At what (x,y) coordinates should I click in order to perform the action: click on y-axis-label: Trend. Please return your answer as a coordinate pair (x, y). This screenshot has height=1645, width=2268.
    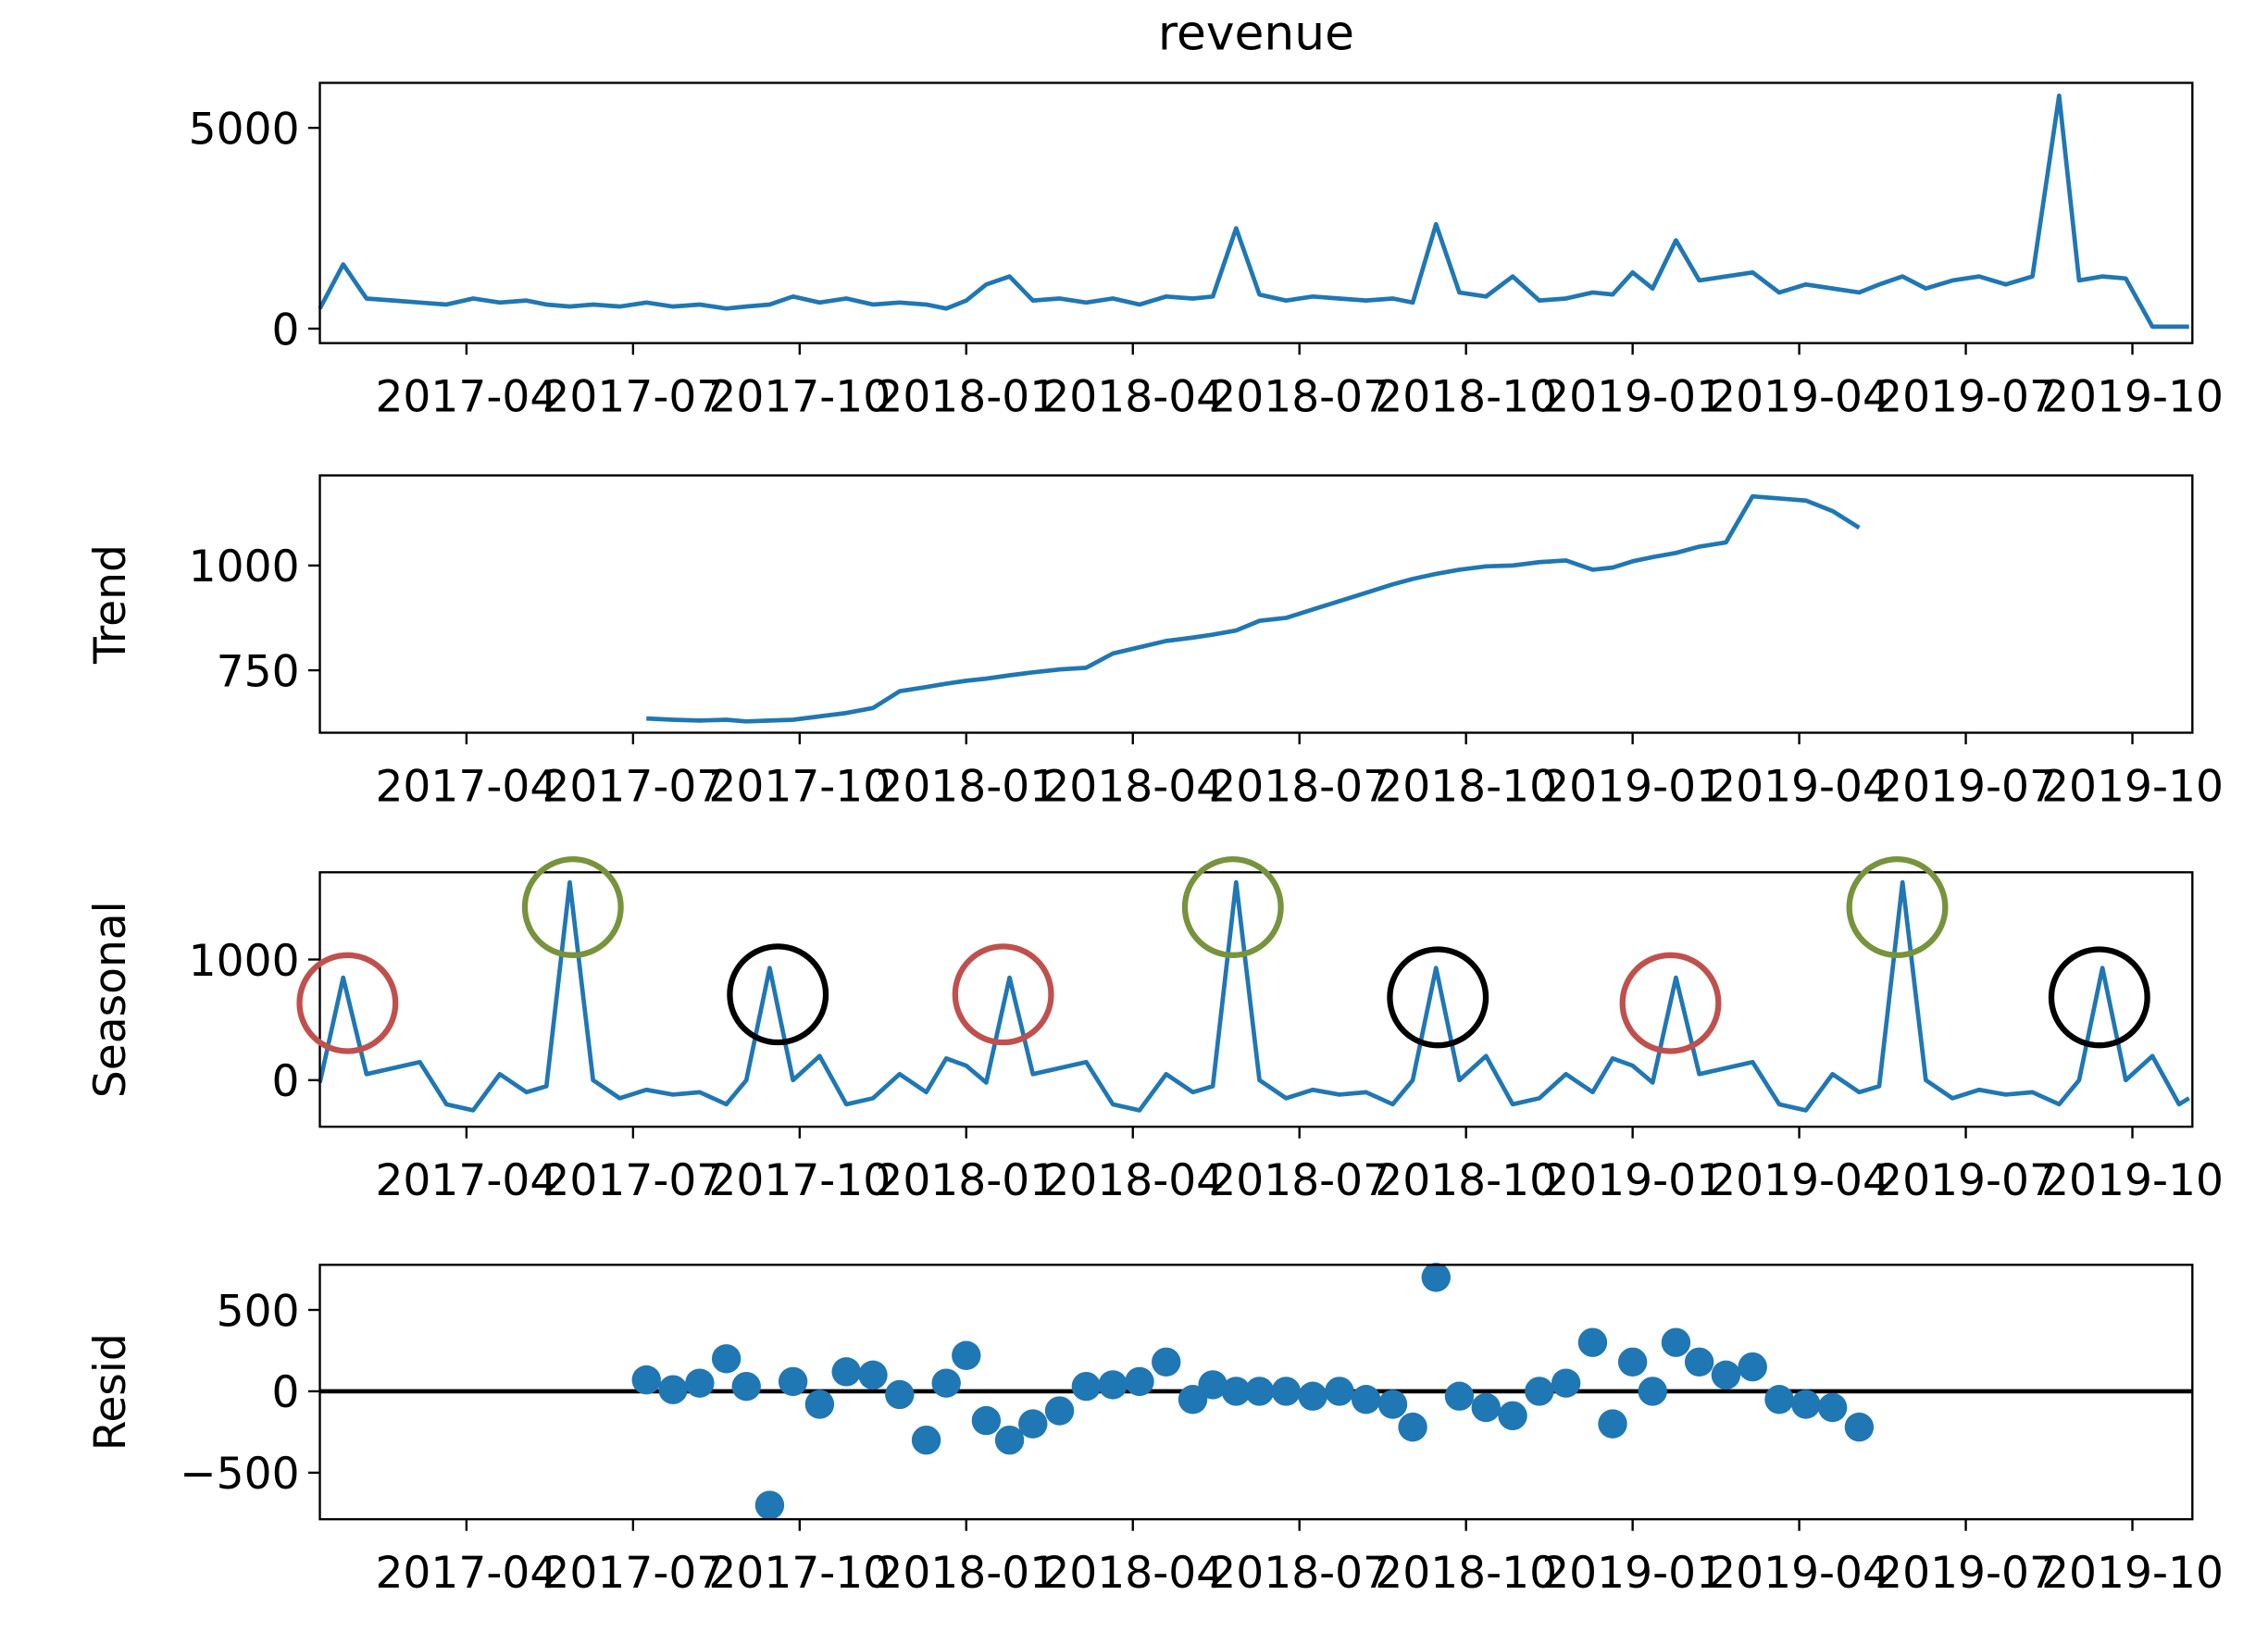
    Looking at the image, I should click on (110, 604).